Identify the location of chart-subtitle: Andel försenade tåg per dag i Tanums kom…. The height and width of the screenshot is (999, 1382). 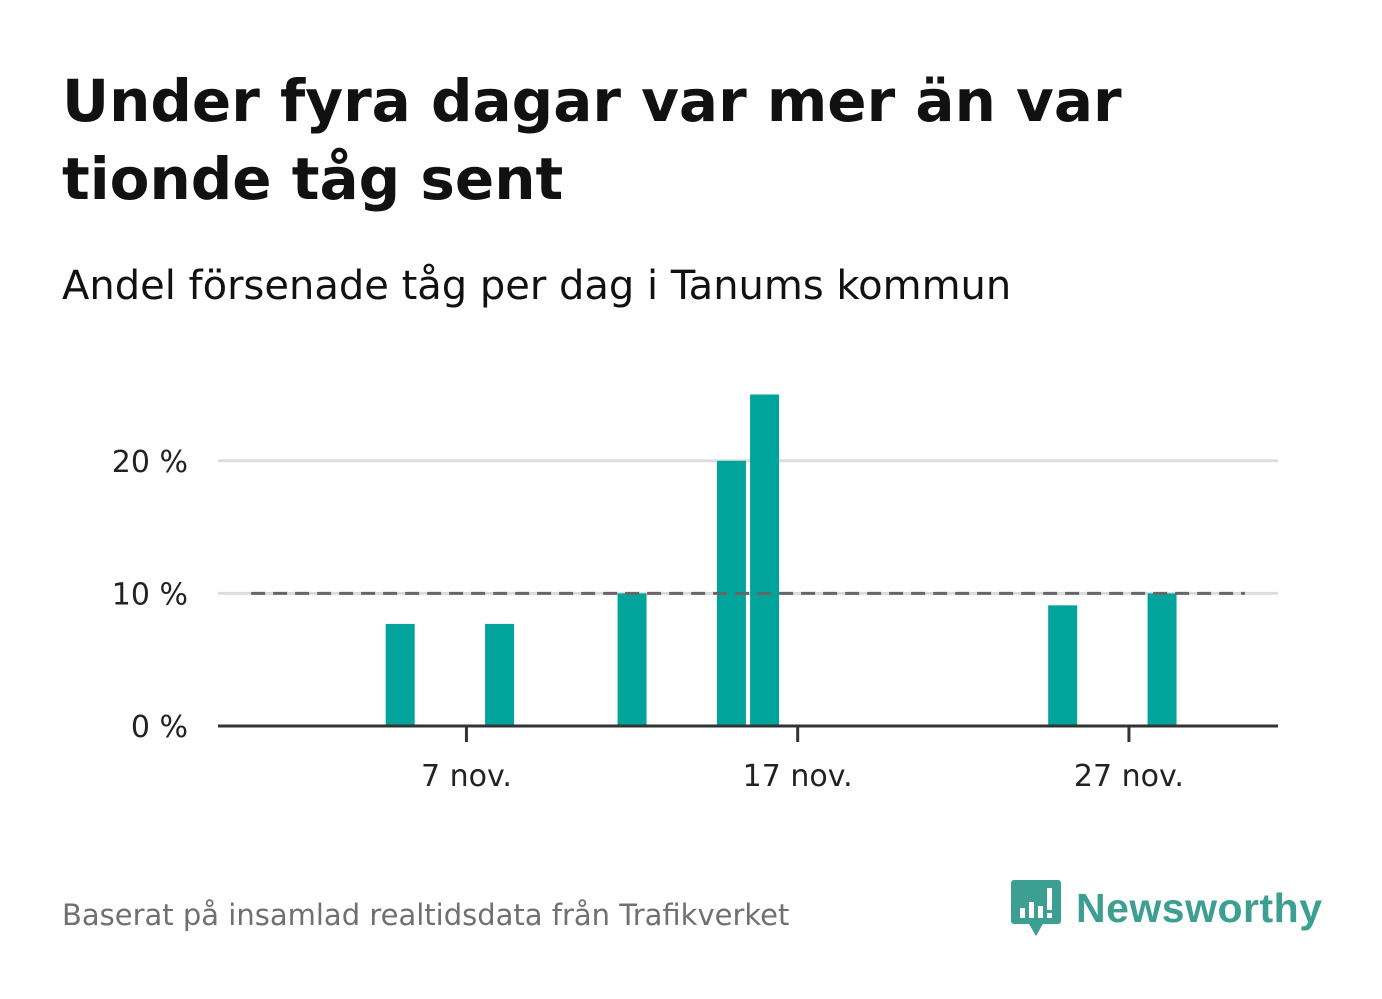
(537, 286).